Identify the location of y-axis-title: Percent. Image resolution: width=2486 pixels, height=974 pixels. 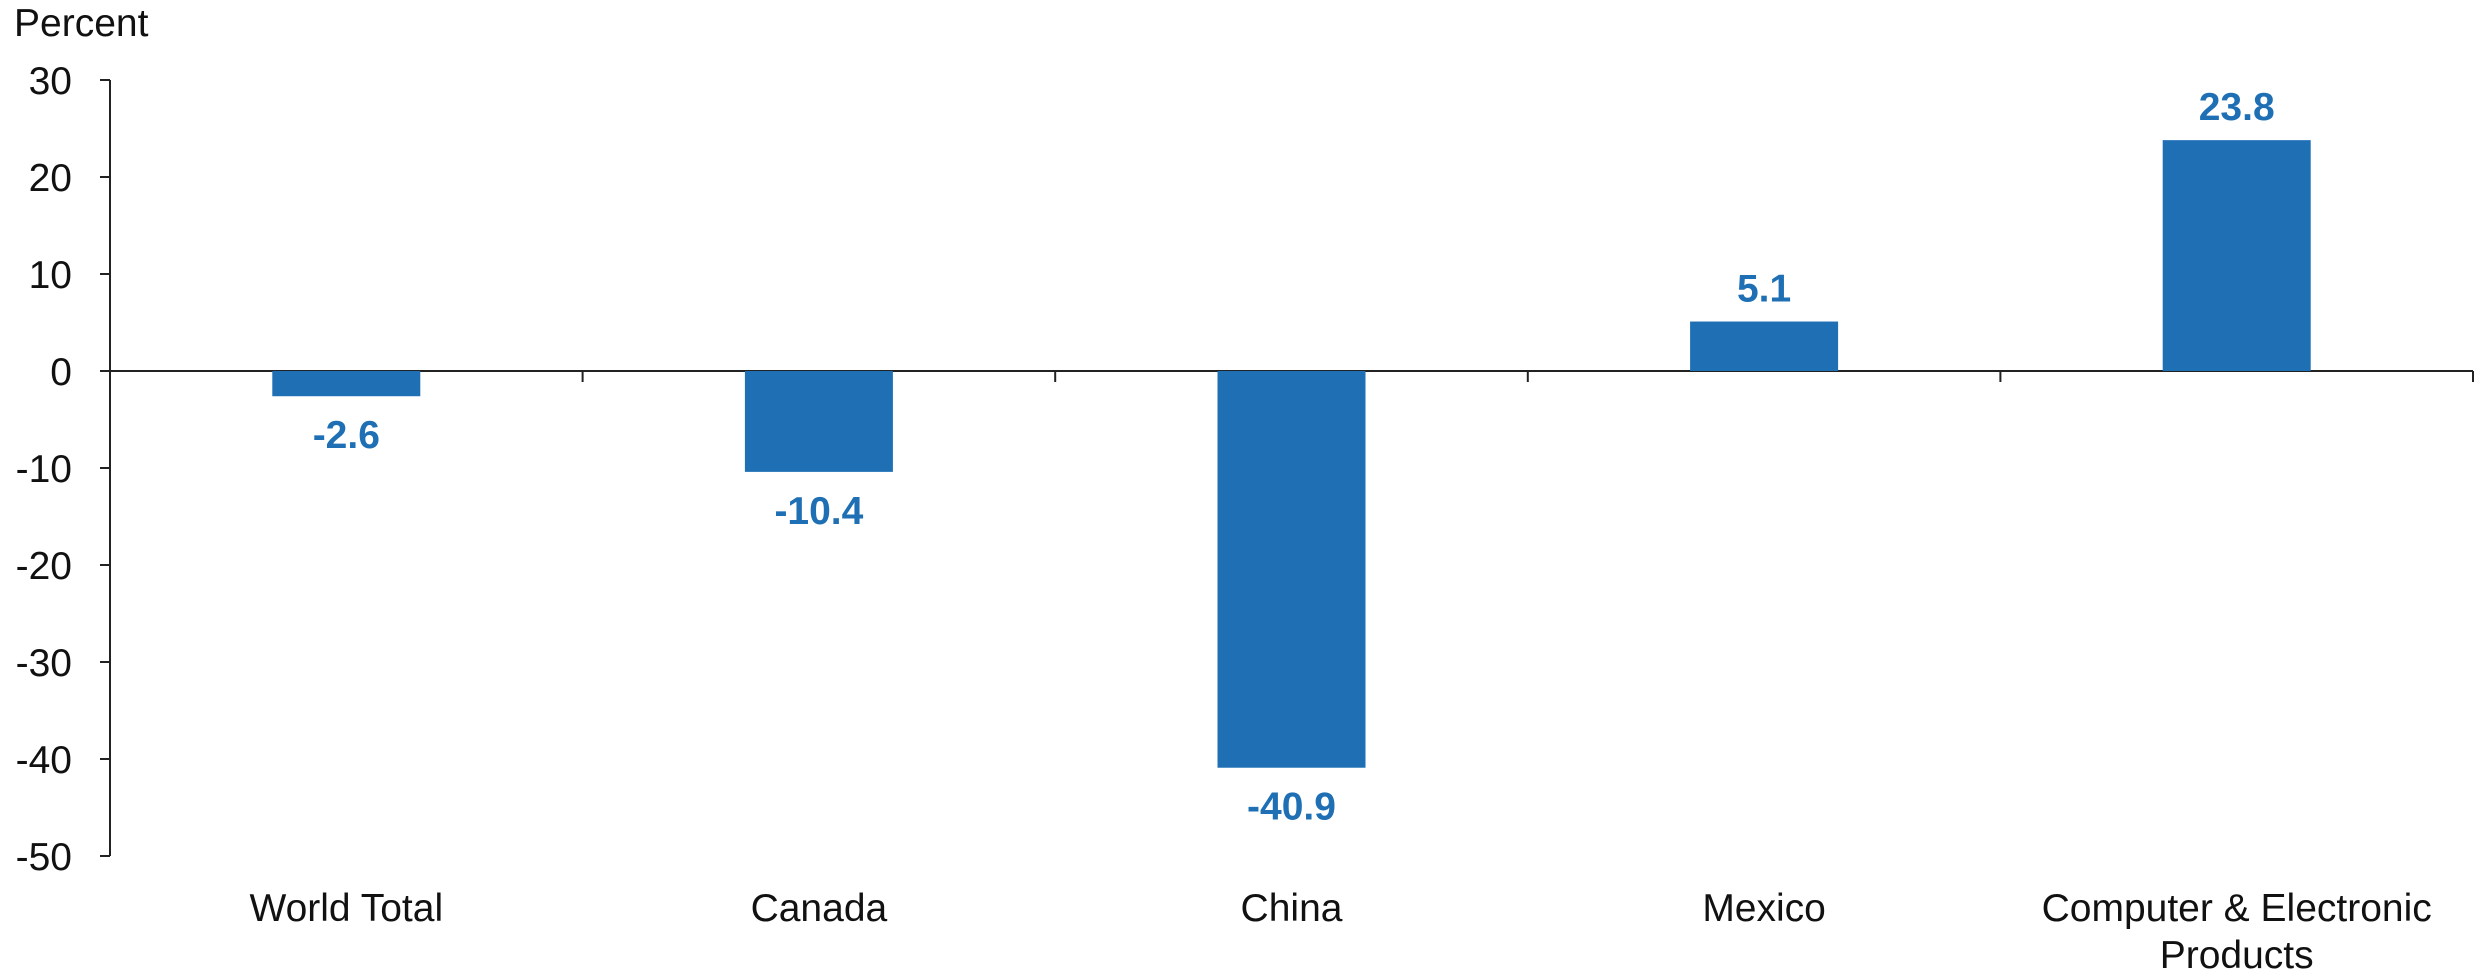
(81, 23).